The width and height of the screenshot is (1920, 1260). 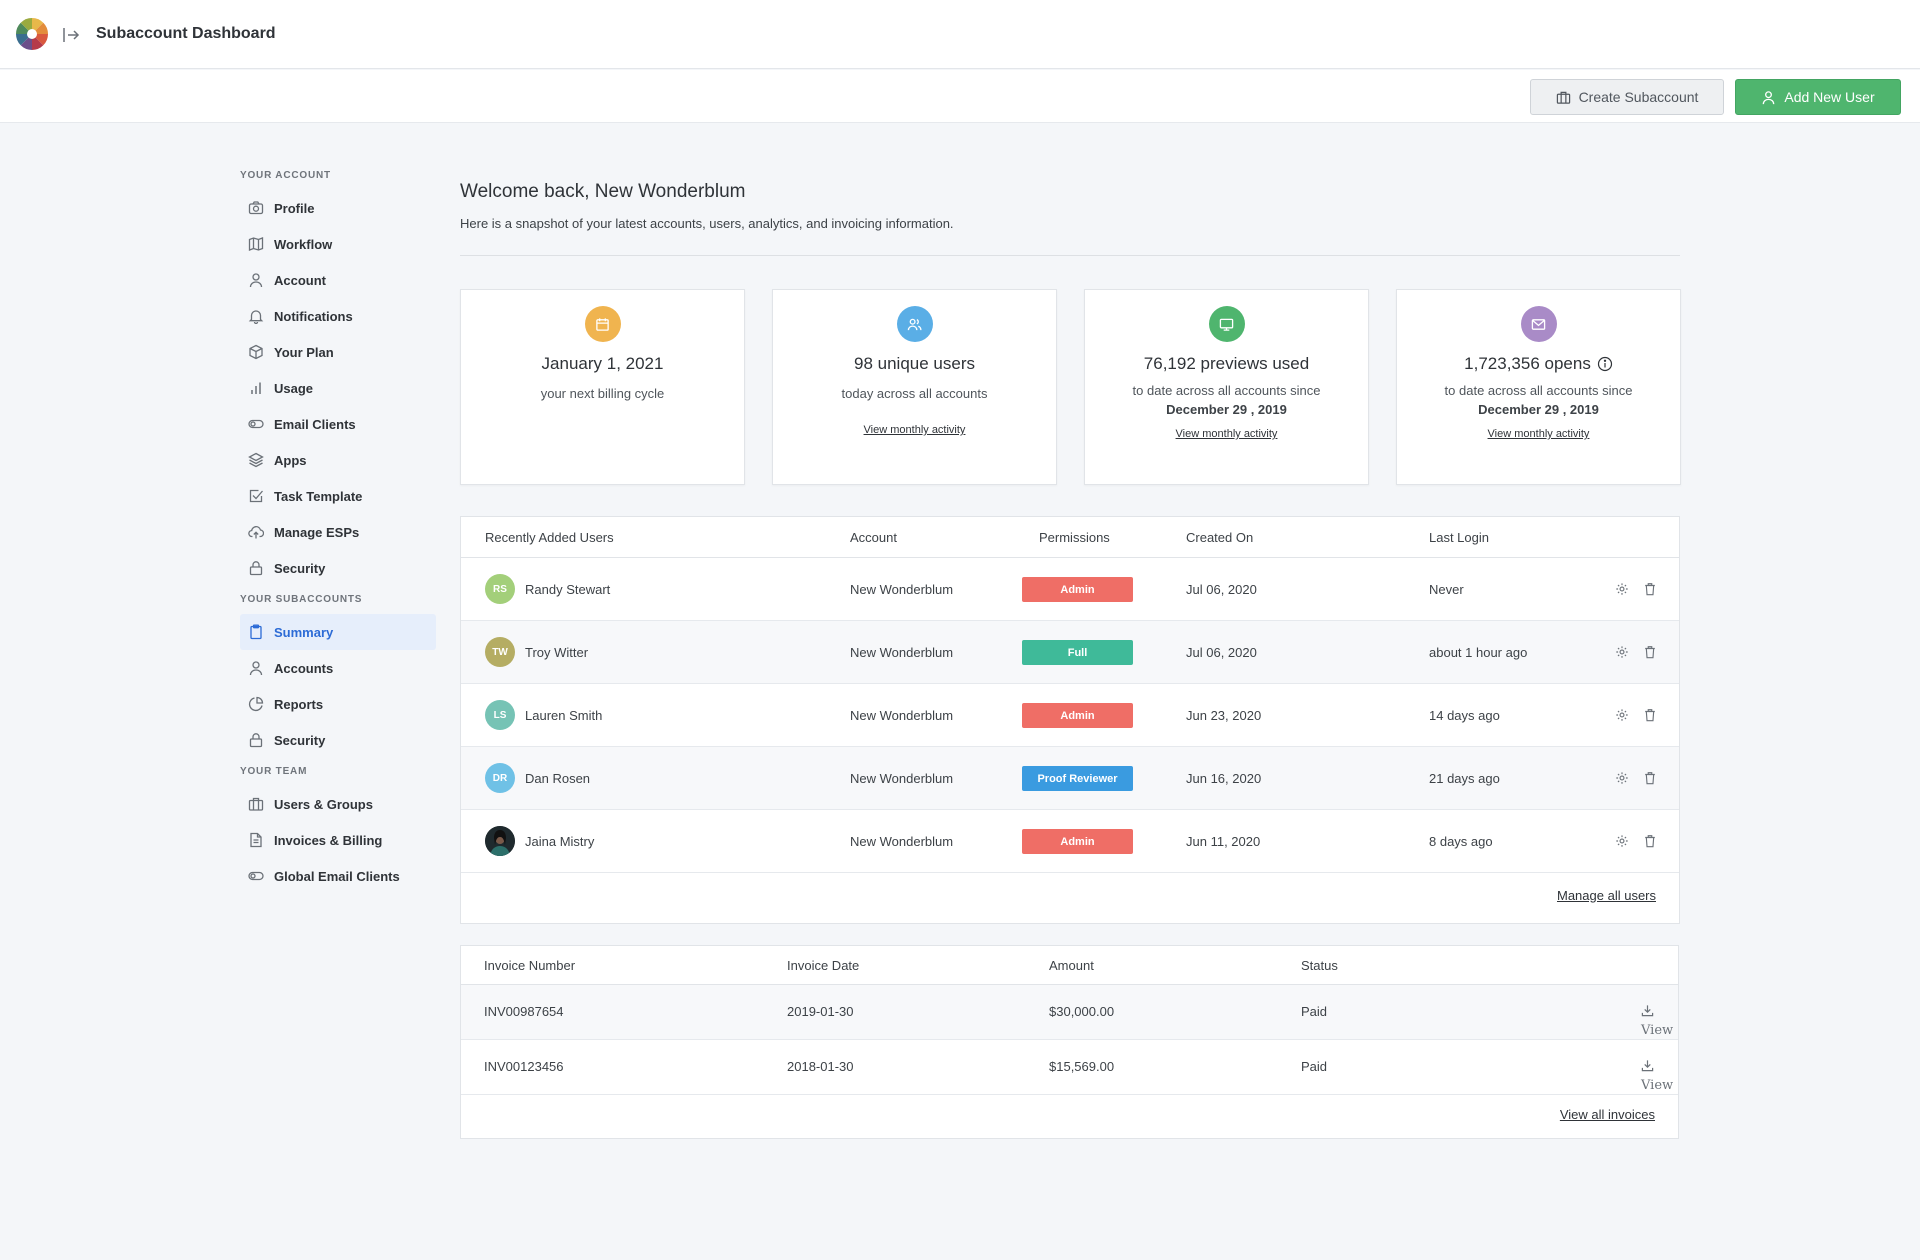 I want to click on sidebar-section-title: YOUR SUBACCOUNTS, so click(x=301, y=599).